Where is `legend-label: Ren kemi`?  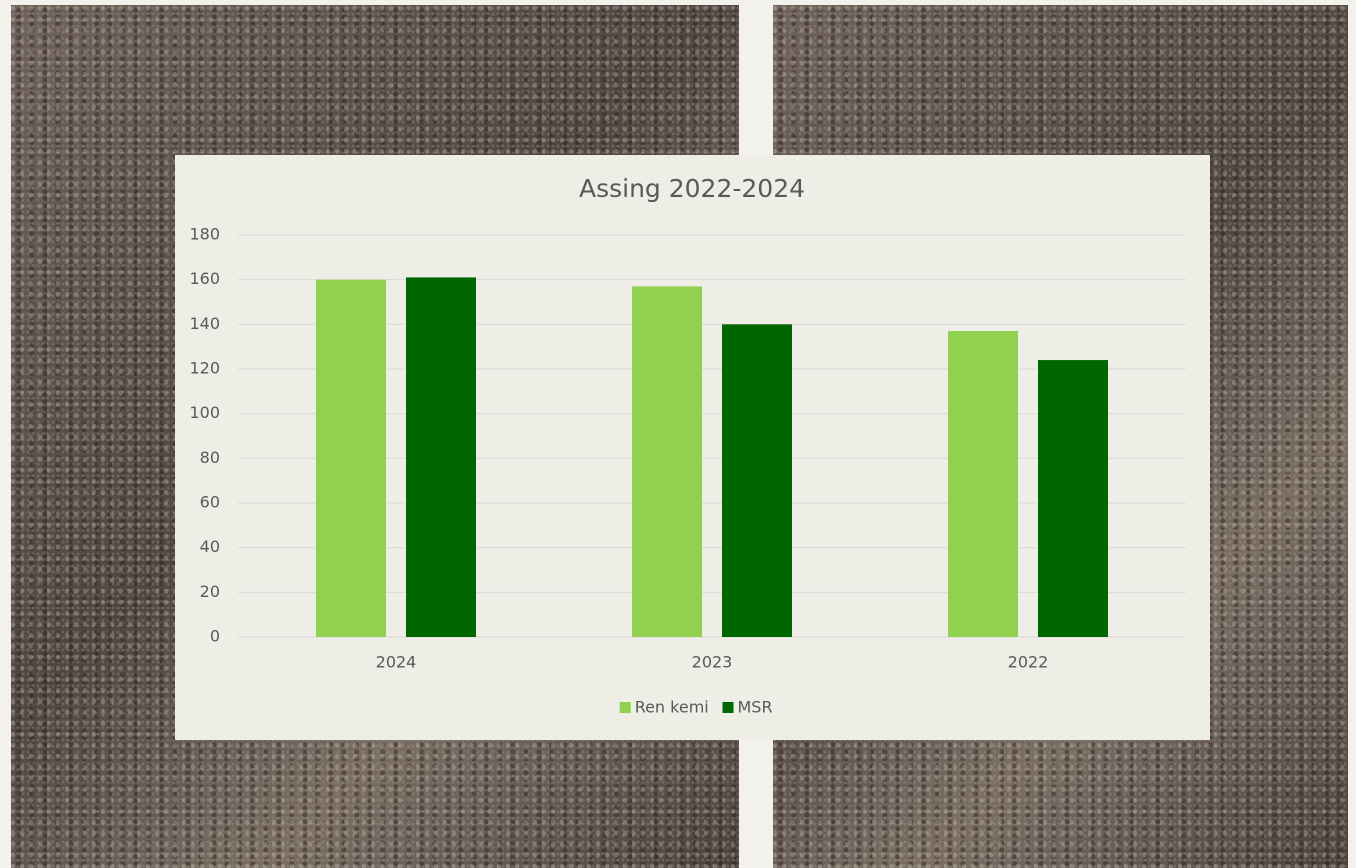 legend-label: Ren kemi is located at coordinates (672, 707).